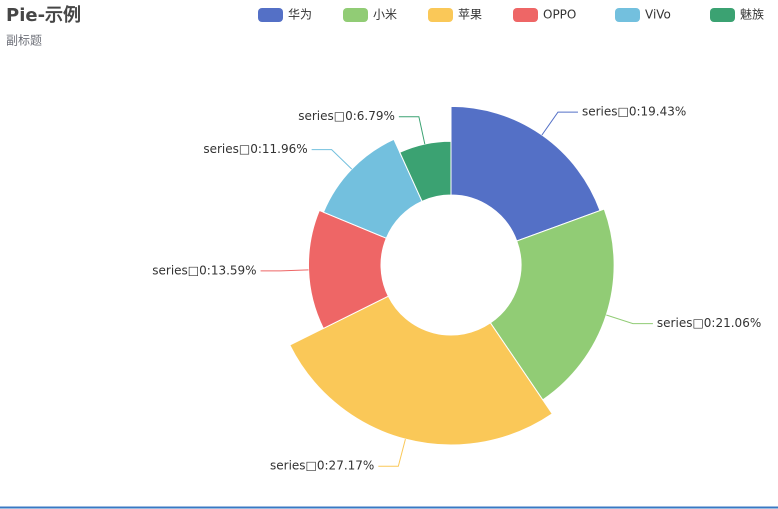 The height and width of the screenshot is (509, 778). I want to click on data-label: series□0:27.17%, so click(322, 466).